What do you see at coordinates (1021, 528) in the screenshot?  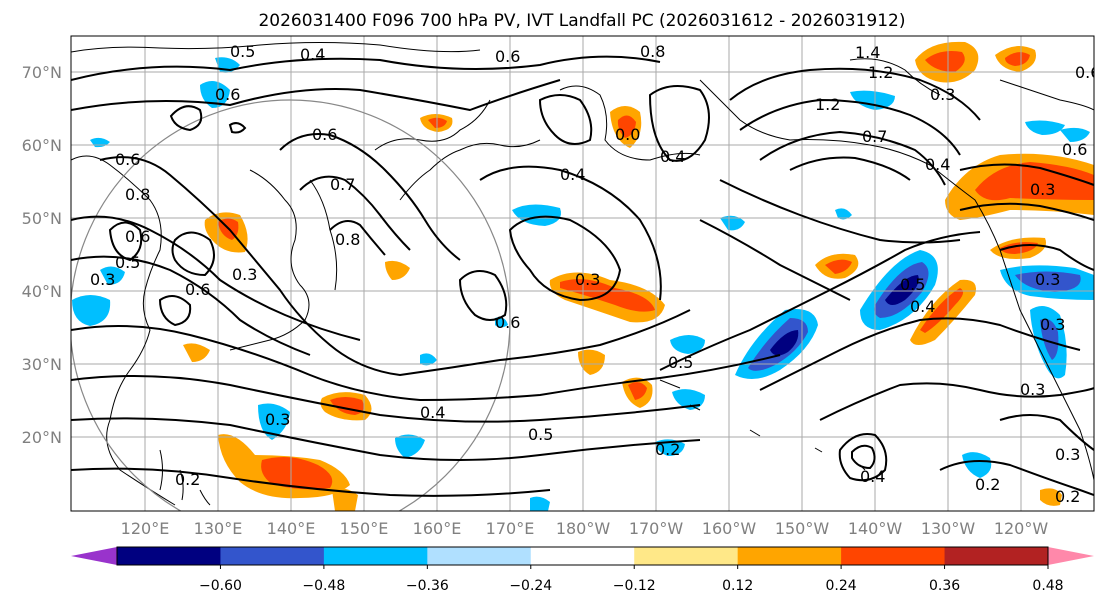 I see `lon-label: 120°W` at bounding box center [1021, 528].